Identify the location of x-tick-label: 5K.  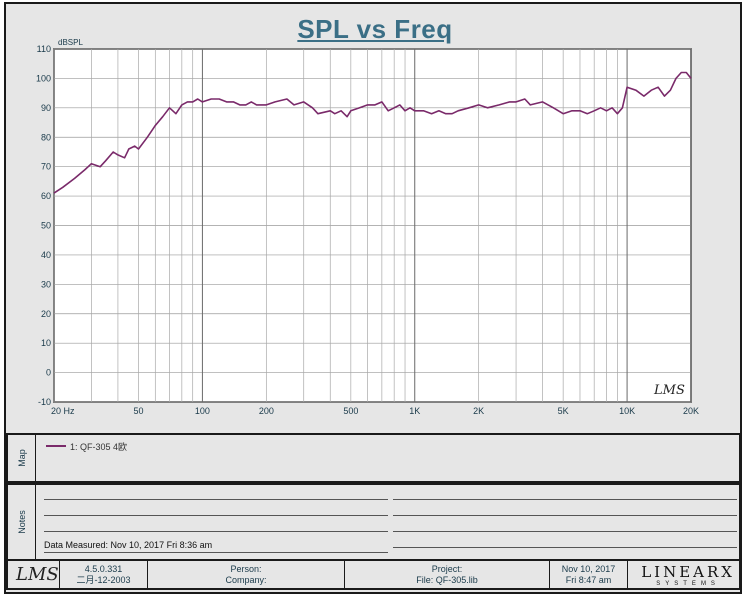
(563, 411).